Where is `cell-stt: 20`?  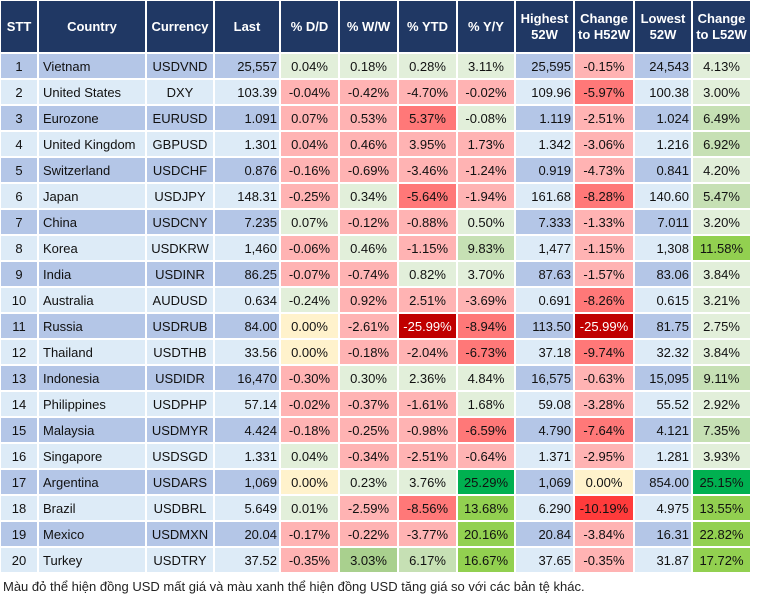
cell-stt: 20 is located at coordinates (19, 560).